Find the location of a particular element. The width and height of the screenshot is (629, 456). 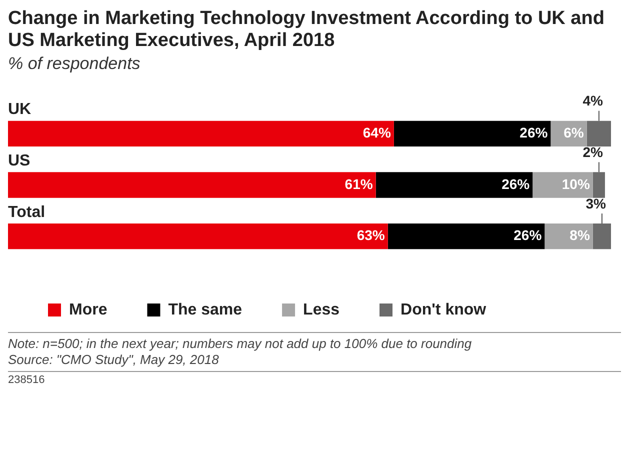

data-label: 2% is located at coordinates (593, 152).